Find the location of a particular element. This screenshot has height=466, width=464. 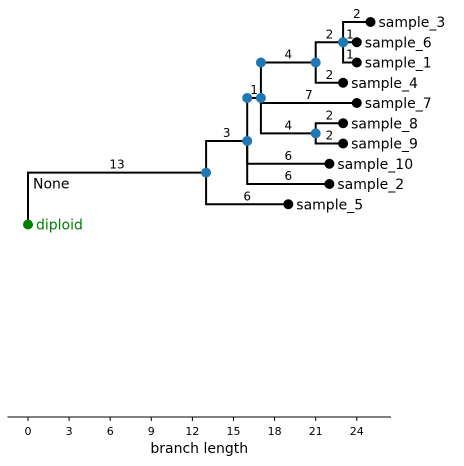

branch-length-sample_5: 6 is located at coordinates (247, 196).